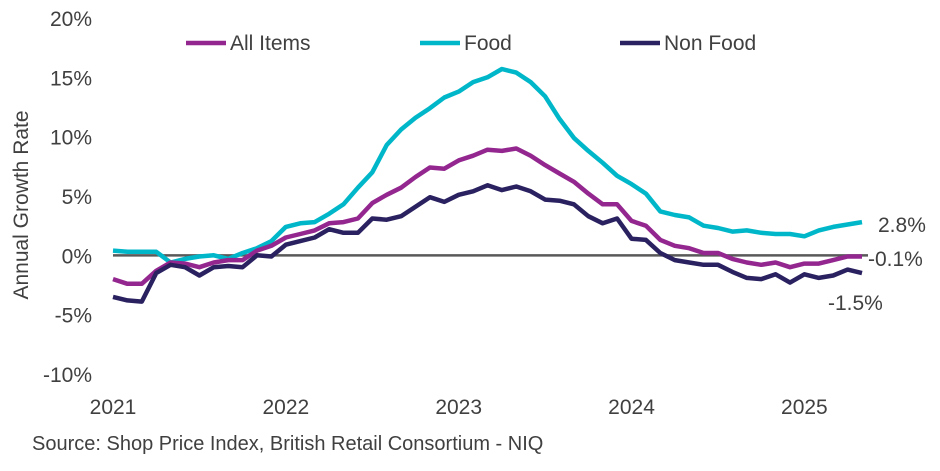 The height and width of the screenshot is (471, 940). Describe the element at coordinates (710, 43) in the screenshot. I see `legend-label: Non Food` at that location.